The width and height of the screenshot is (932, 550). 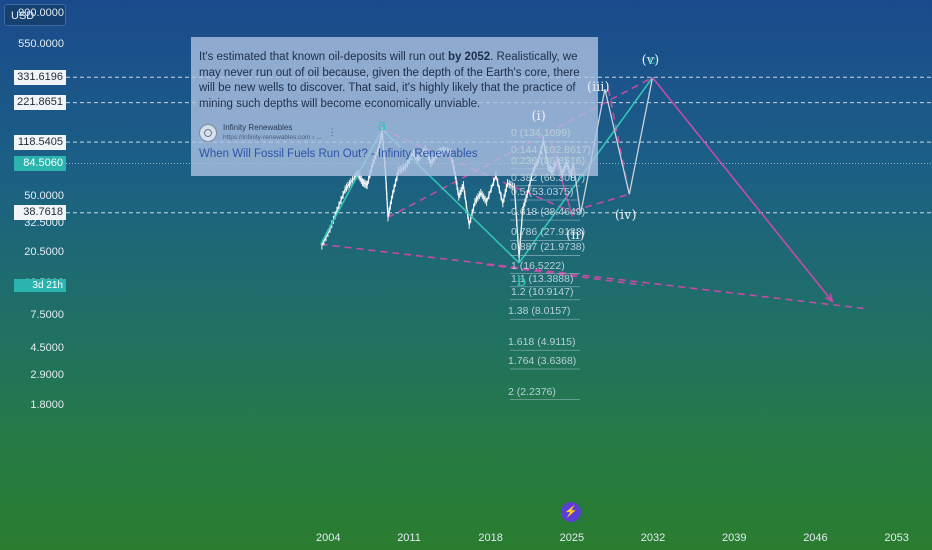 What do you see at coordinates (40, 285) in the screenshot?
I see `bar-countdown: 3d 21h` at bounding box center [40, 285].